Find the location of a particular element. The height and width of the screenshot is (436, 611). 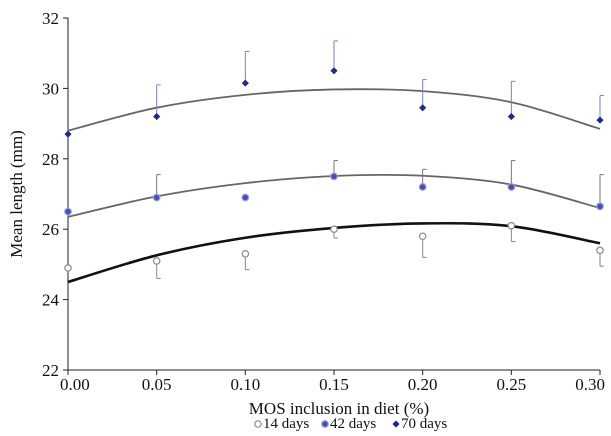

x-tick-label: 0.30 is located at coordinates (590, 384).